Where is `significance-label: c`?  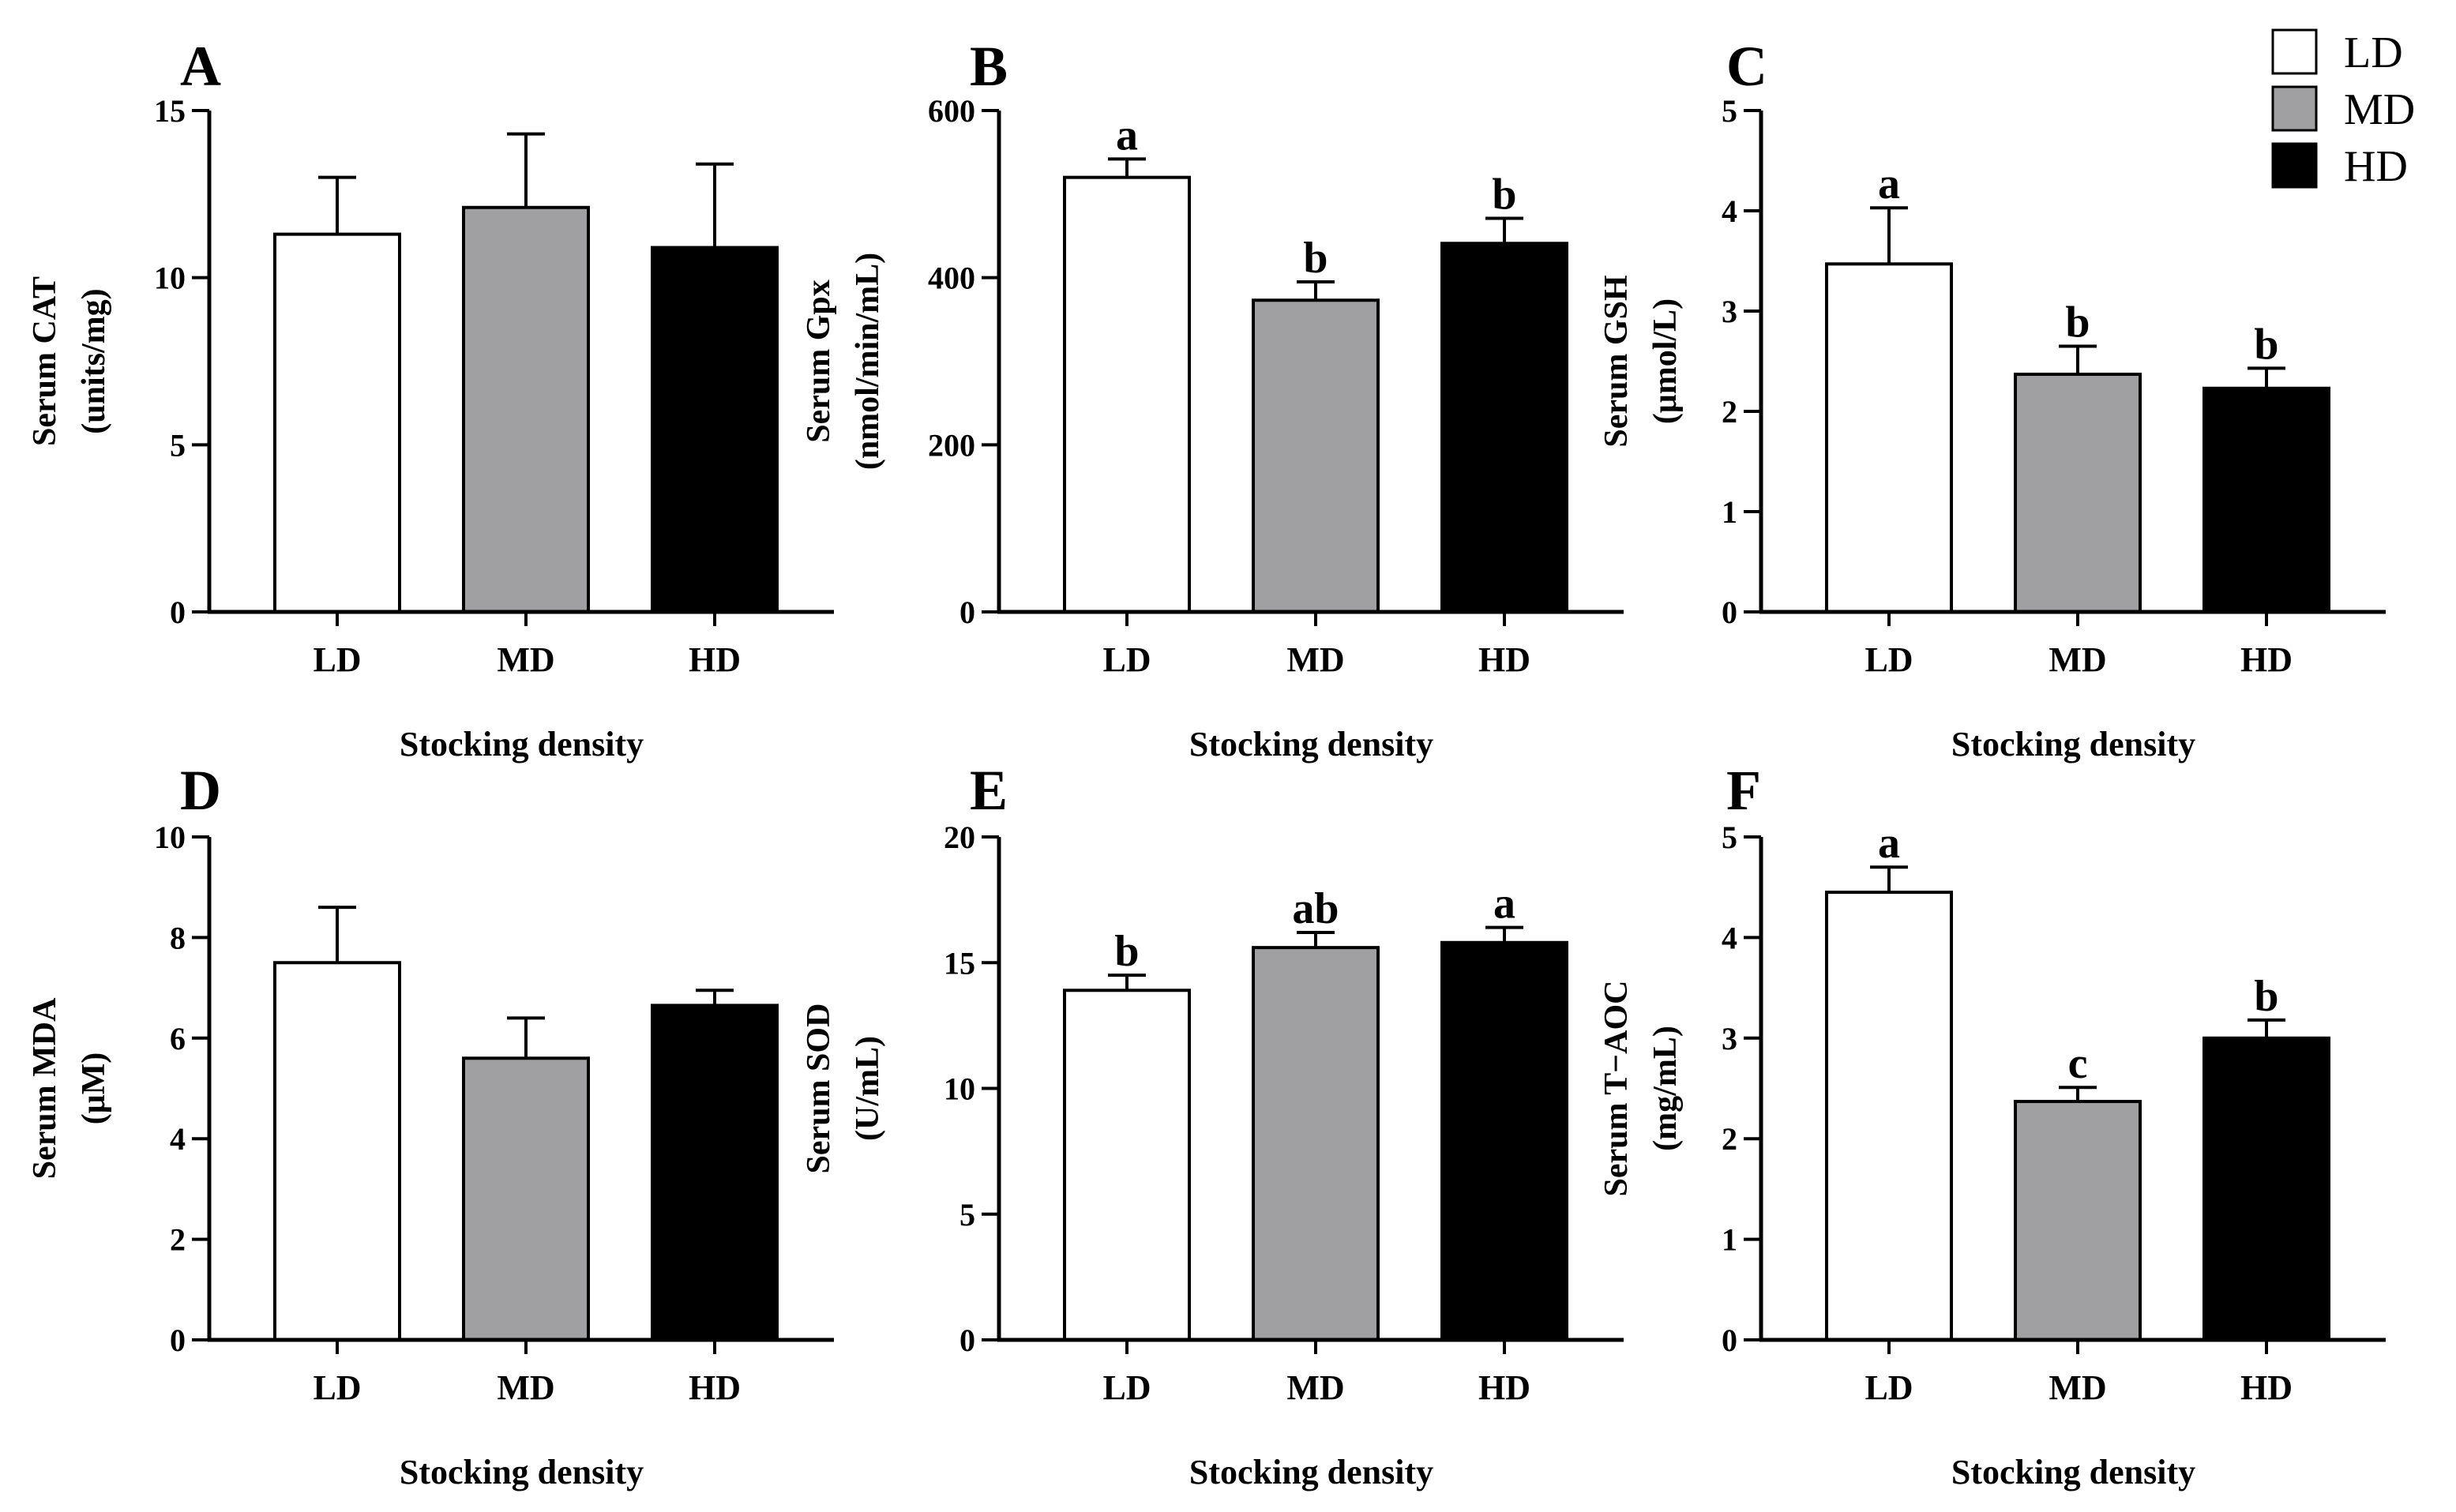 significance-label: c is located at coordinates (2078, 1063).